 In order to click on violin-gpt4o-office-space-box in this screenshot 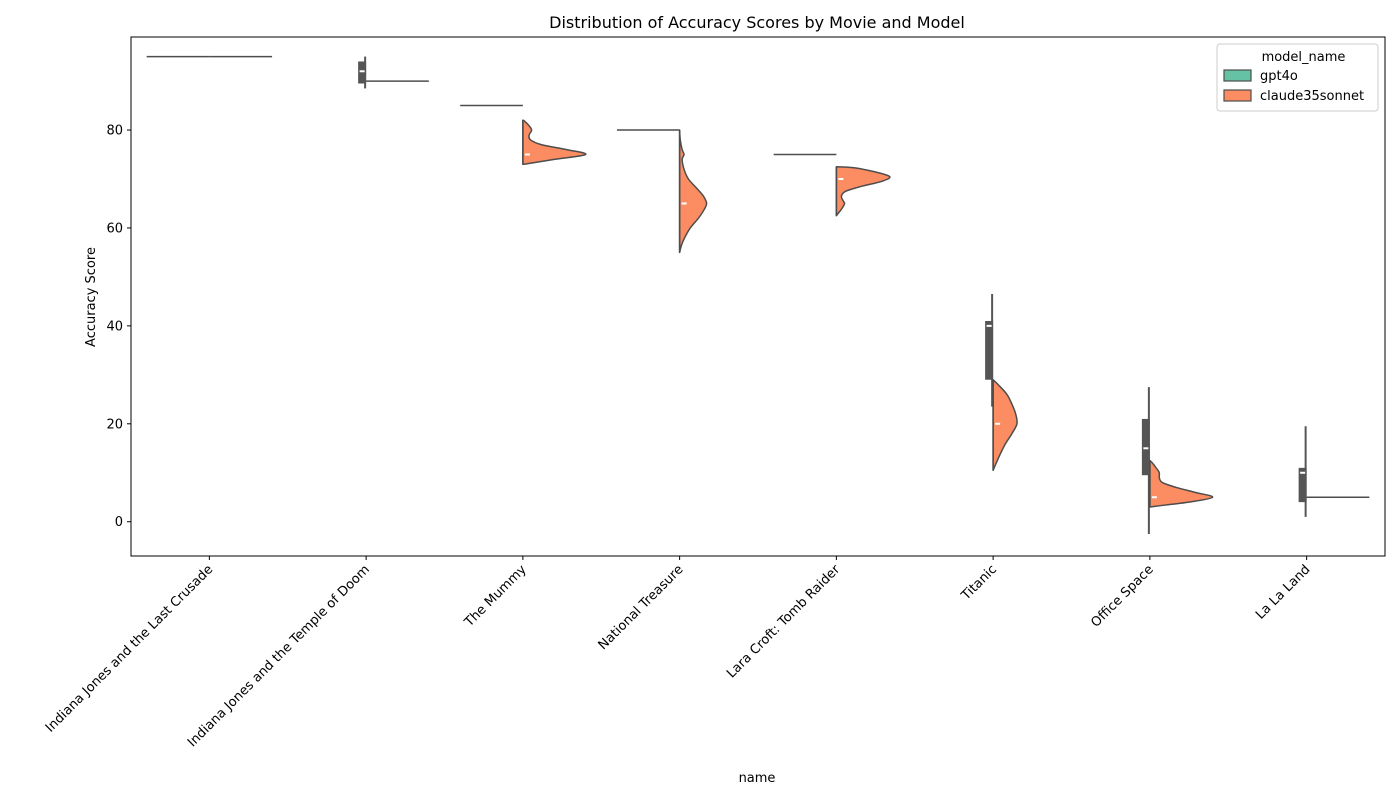, I will do `click(1145, 447)`.